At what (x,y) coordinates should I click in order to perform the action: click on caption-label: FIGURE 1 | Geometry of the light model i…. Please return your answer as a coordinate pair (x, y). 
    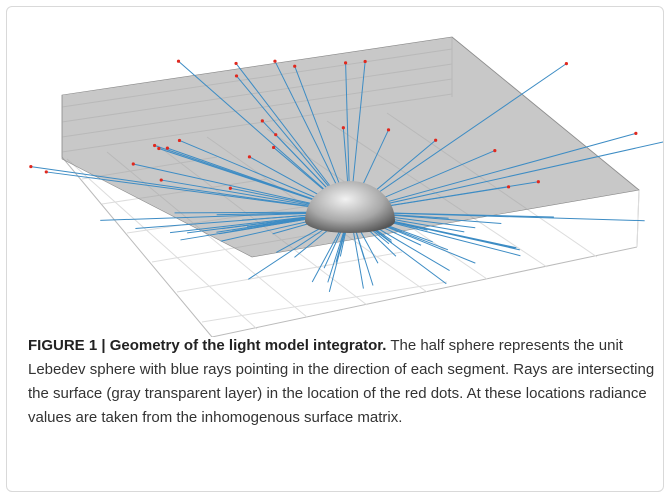
    Looking at the image, I should click on (207, 345).